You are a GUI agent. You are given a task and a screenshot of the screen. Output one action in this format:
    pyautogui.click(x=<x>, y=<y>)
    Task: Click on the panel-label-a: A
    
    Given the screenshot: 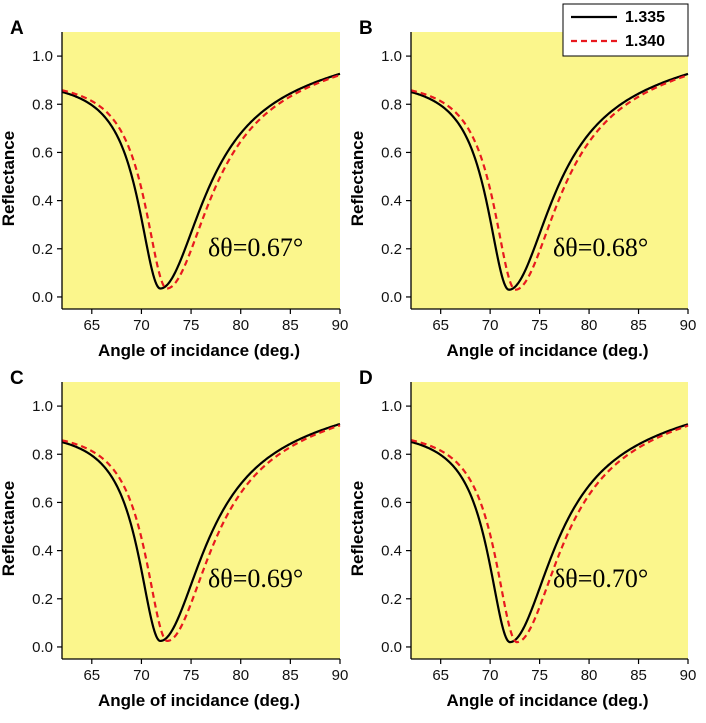 What is the action you would take?
    pyautogui.click(x=17, y=28)
    